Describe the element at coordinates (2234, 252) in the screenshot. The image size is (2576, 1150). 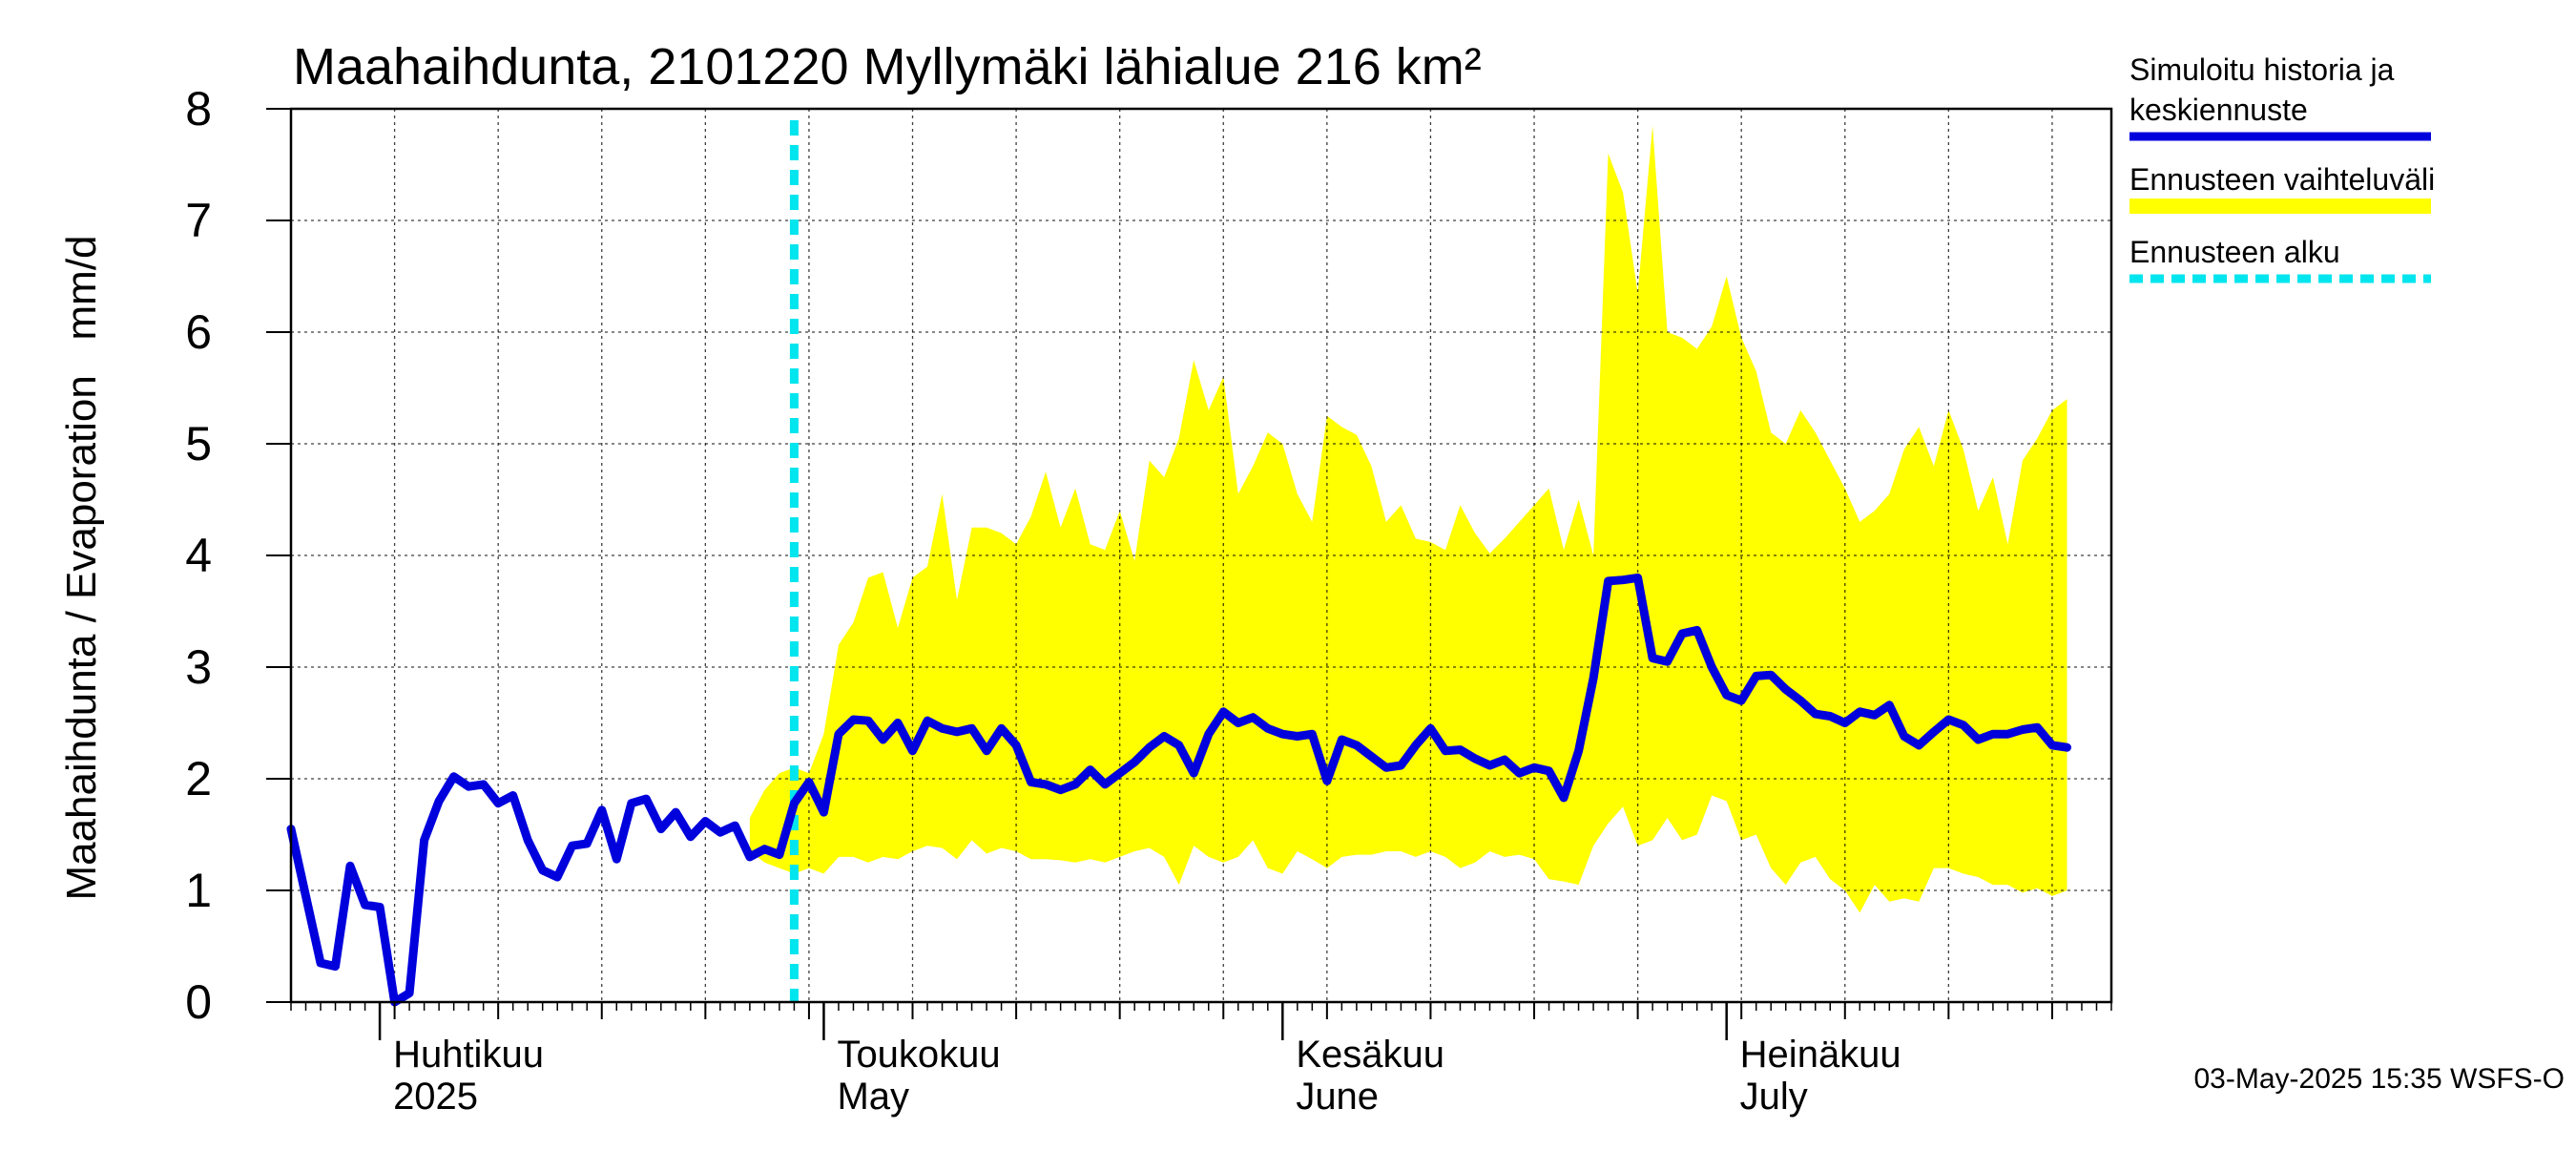
I see `legend-label-forecast-start: Ennusteen alku` at that location.